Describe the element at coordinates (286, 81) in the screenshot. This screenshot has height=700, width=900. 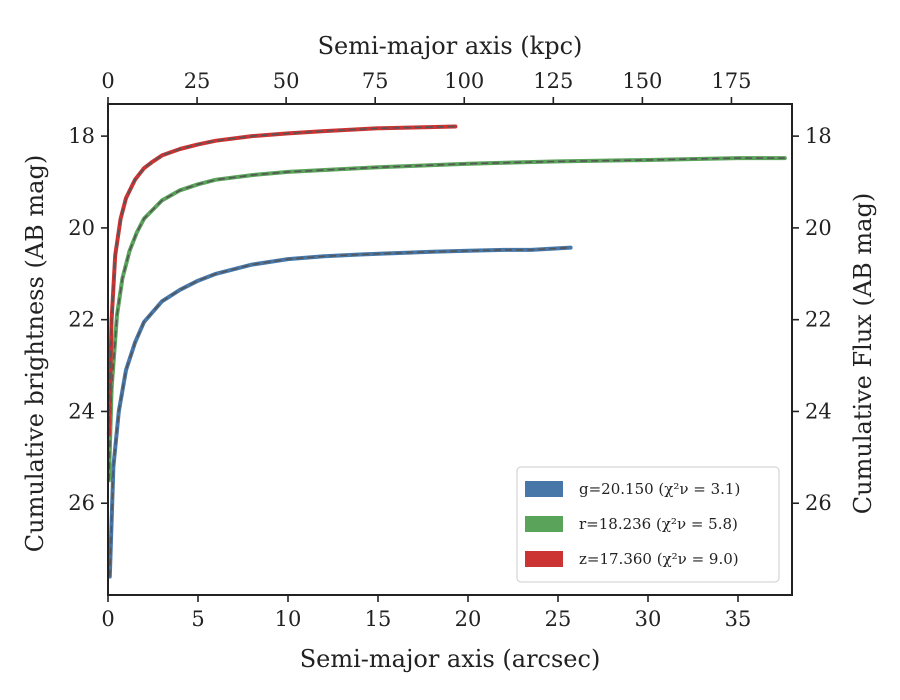
I see `top-x-tick-label: 50` at that location.